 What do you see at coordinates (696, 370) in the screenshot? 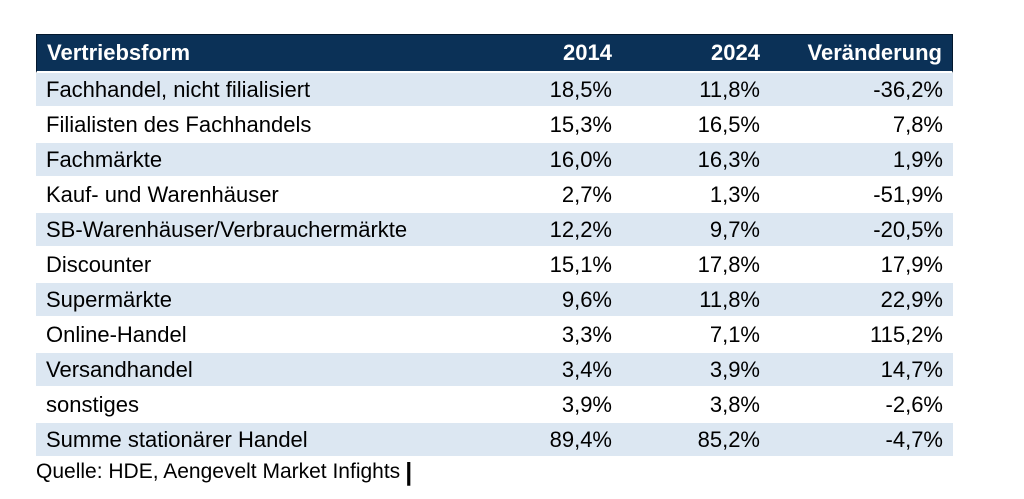
I see `value-cell-2024: 3,9%` at bounding box center [696, 370].